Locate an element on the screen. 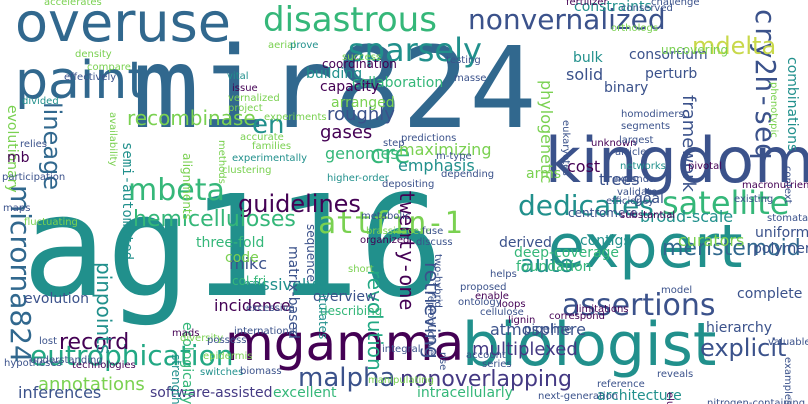 This screenshot has width=808, height=404. word-deepcoverage: deep-coverage is located at coordinates (567, 253).